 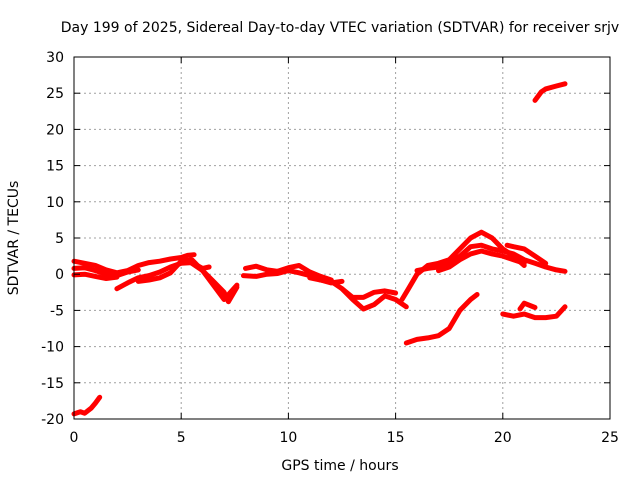 What do you see at coordinates (441, 319) in the screenshot?
I see `series-line-segment-o` at bounding box center [441, 319].